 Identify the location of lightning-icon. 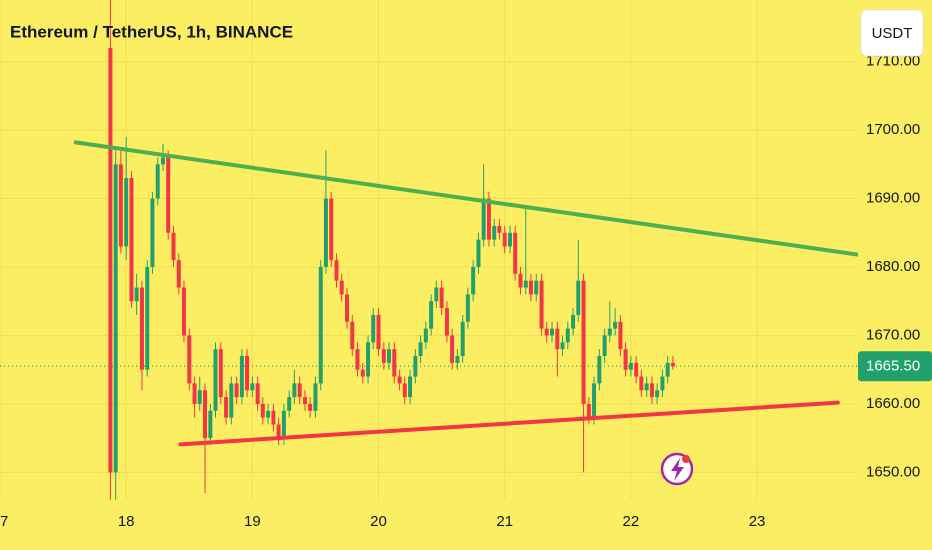
(677, 469).